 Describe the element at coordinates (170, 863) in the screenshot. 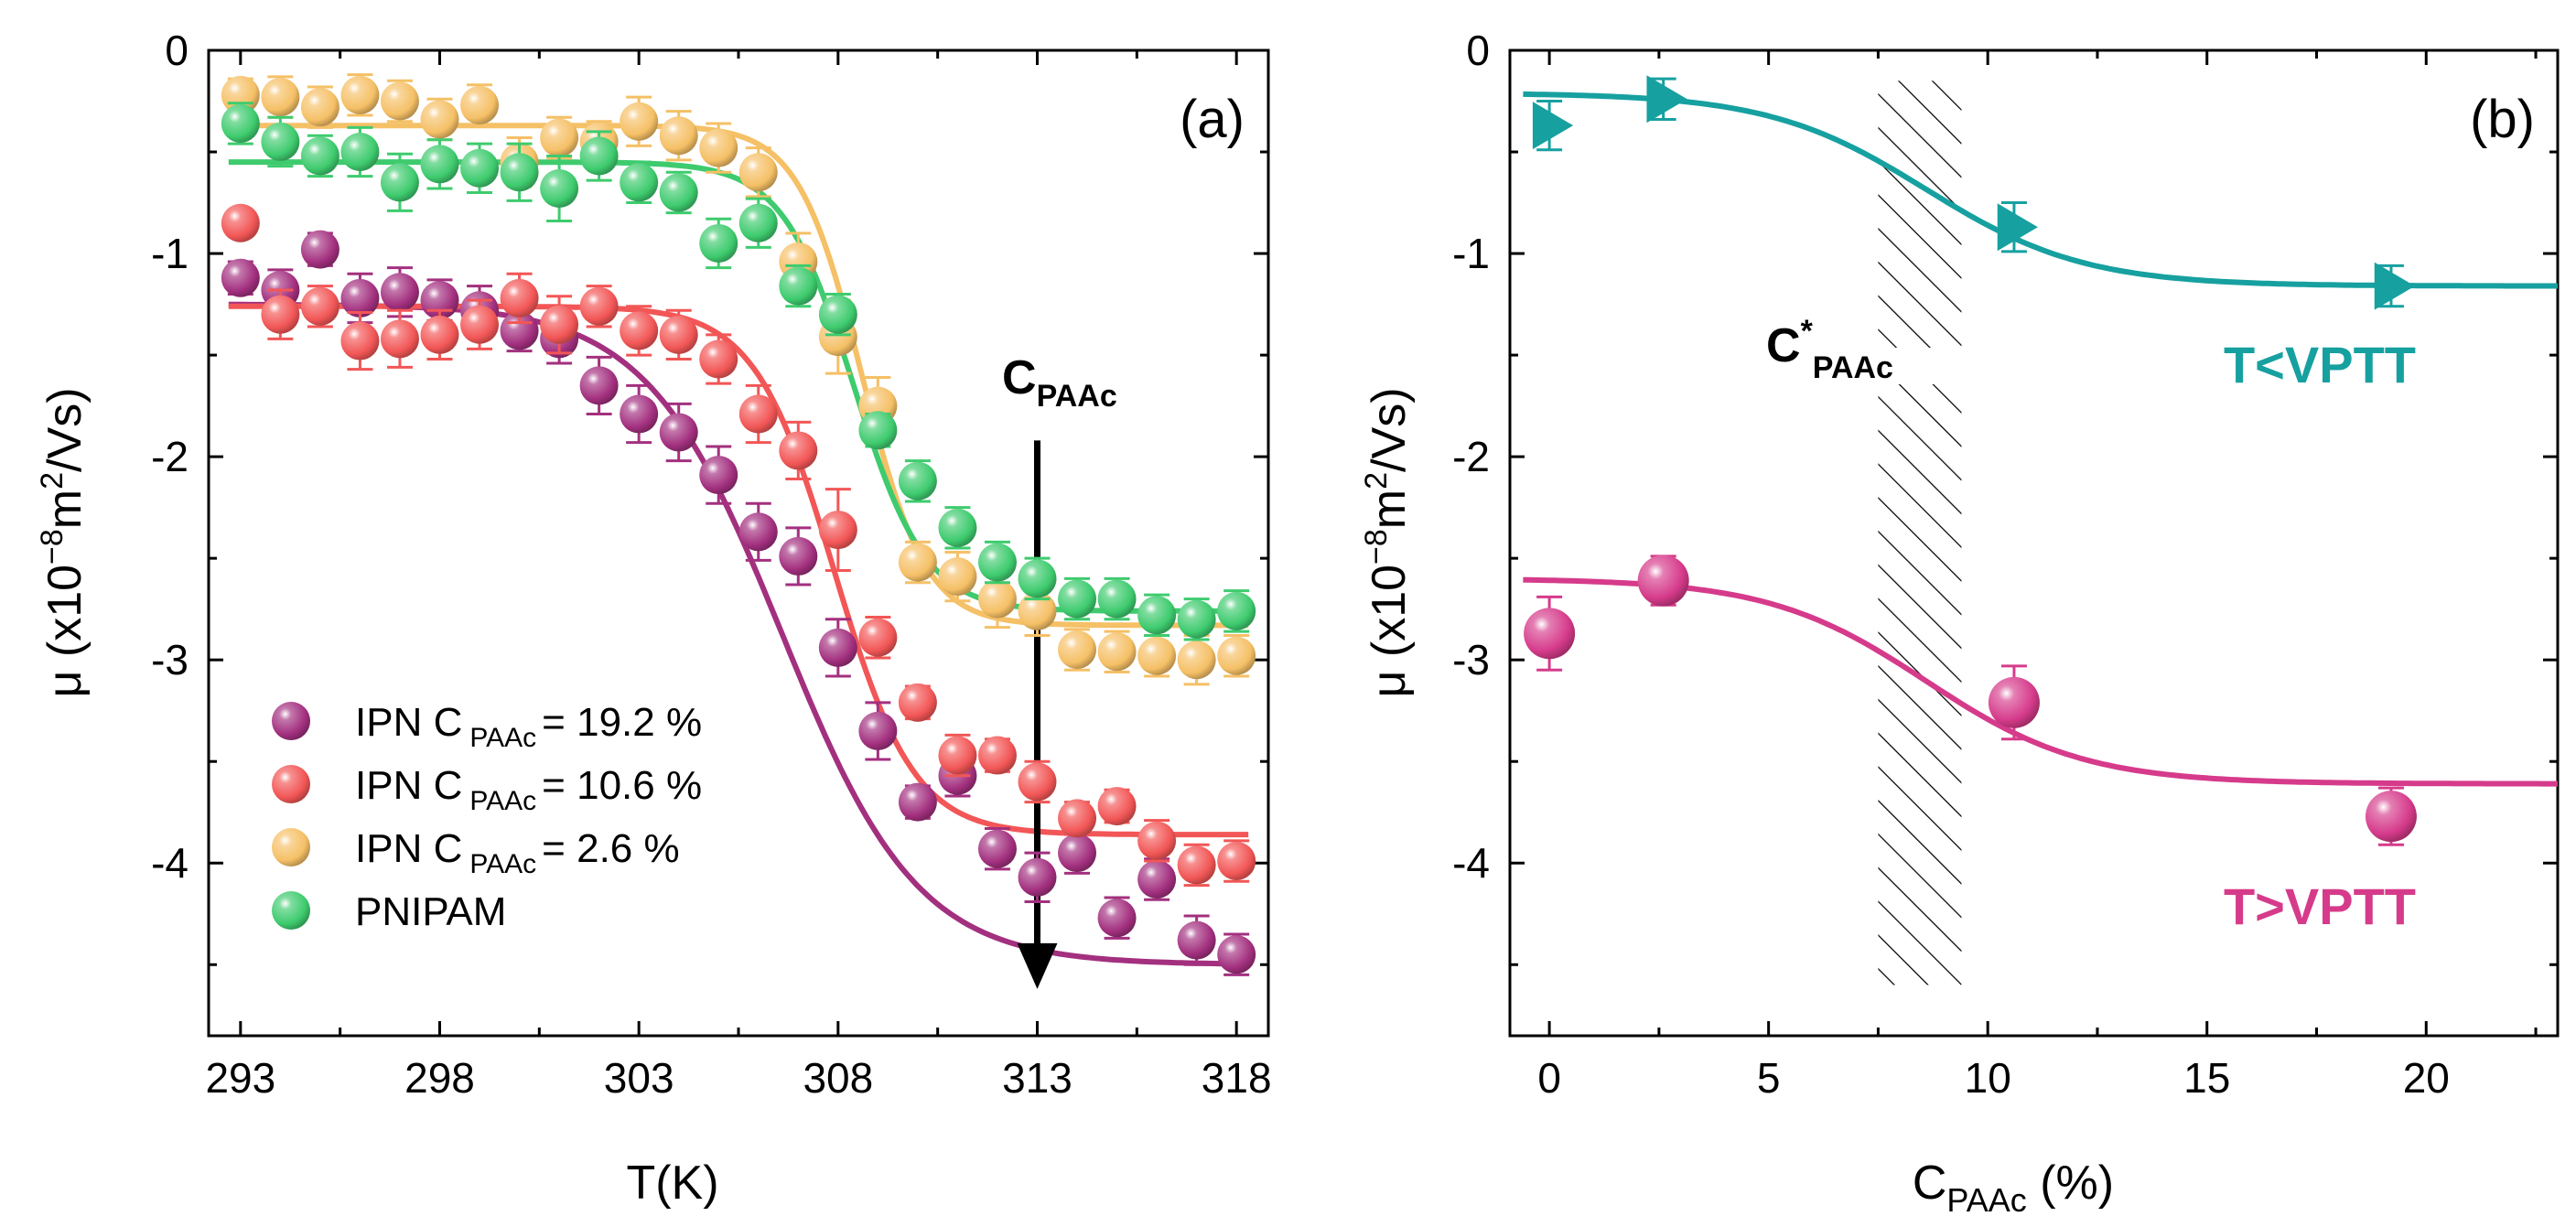

I see `y-tick-label: -4` at that location.